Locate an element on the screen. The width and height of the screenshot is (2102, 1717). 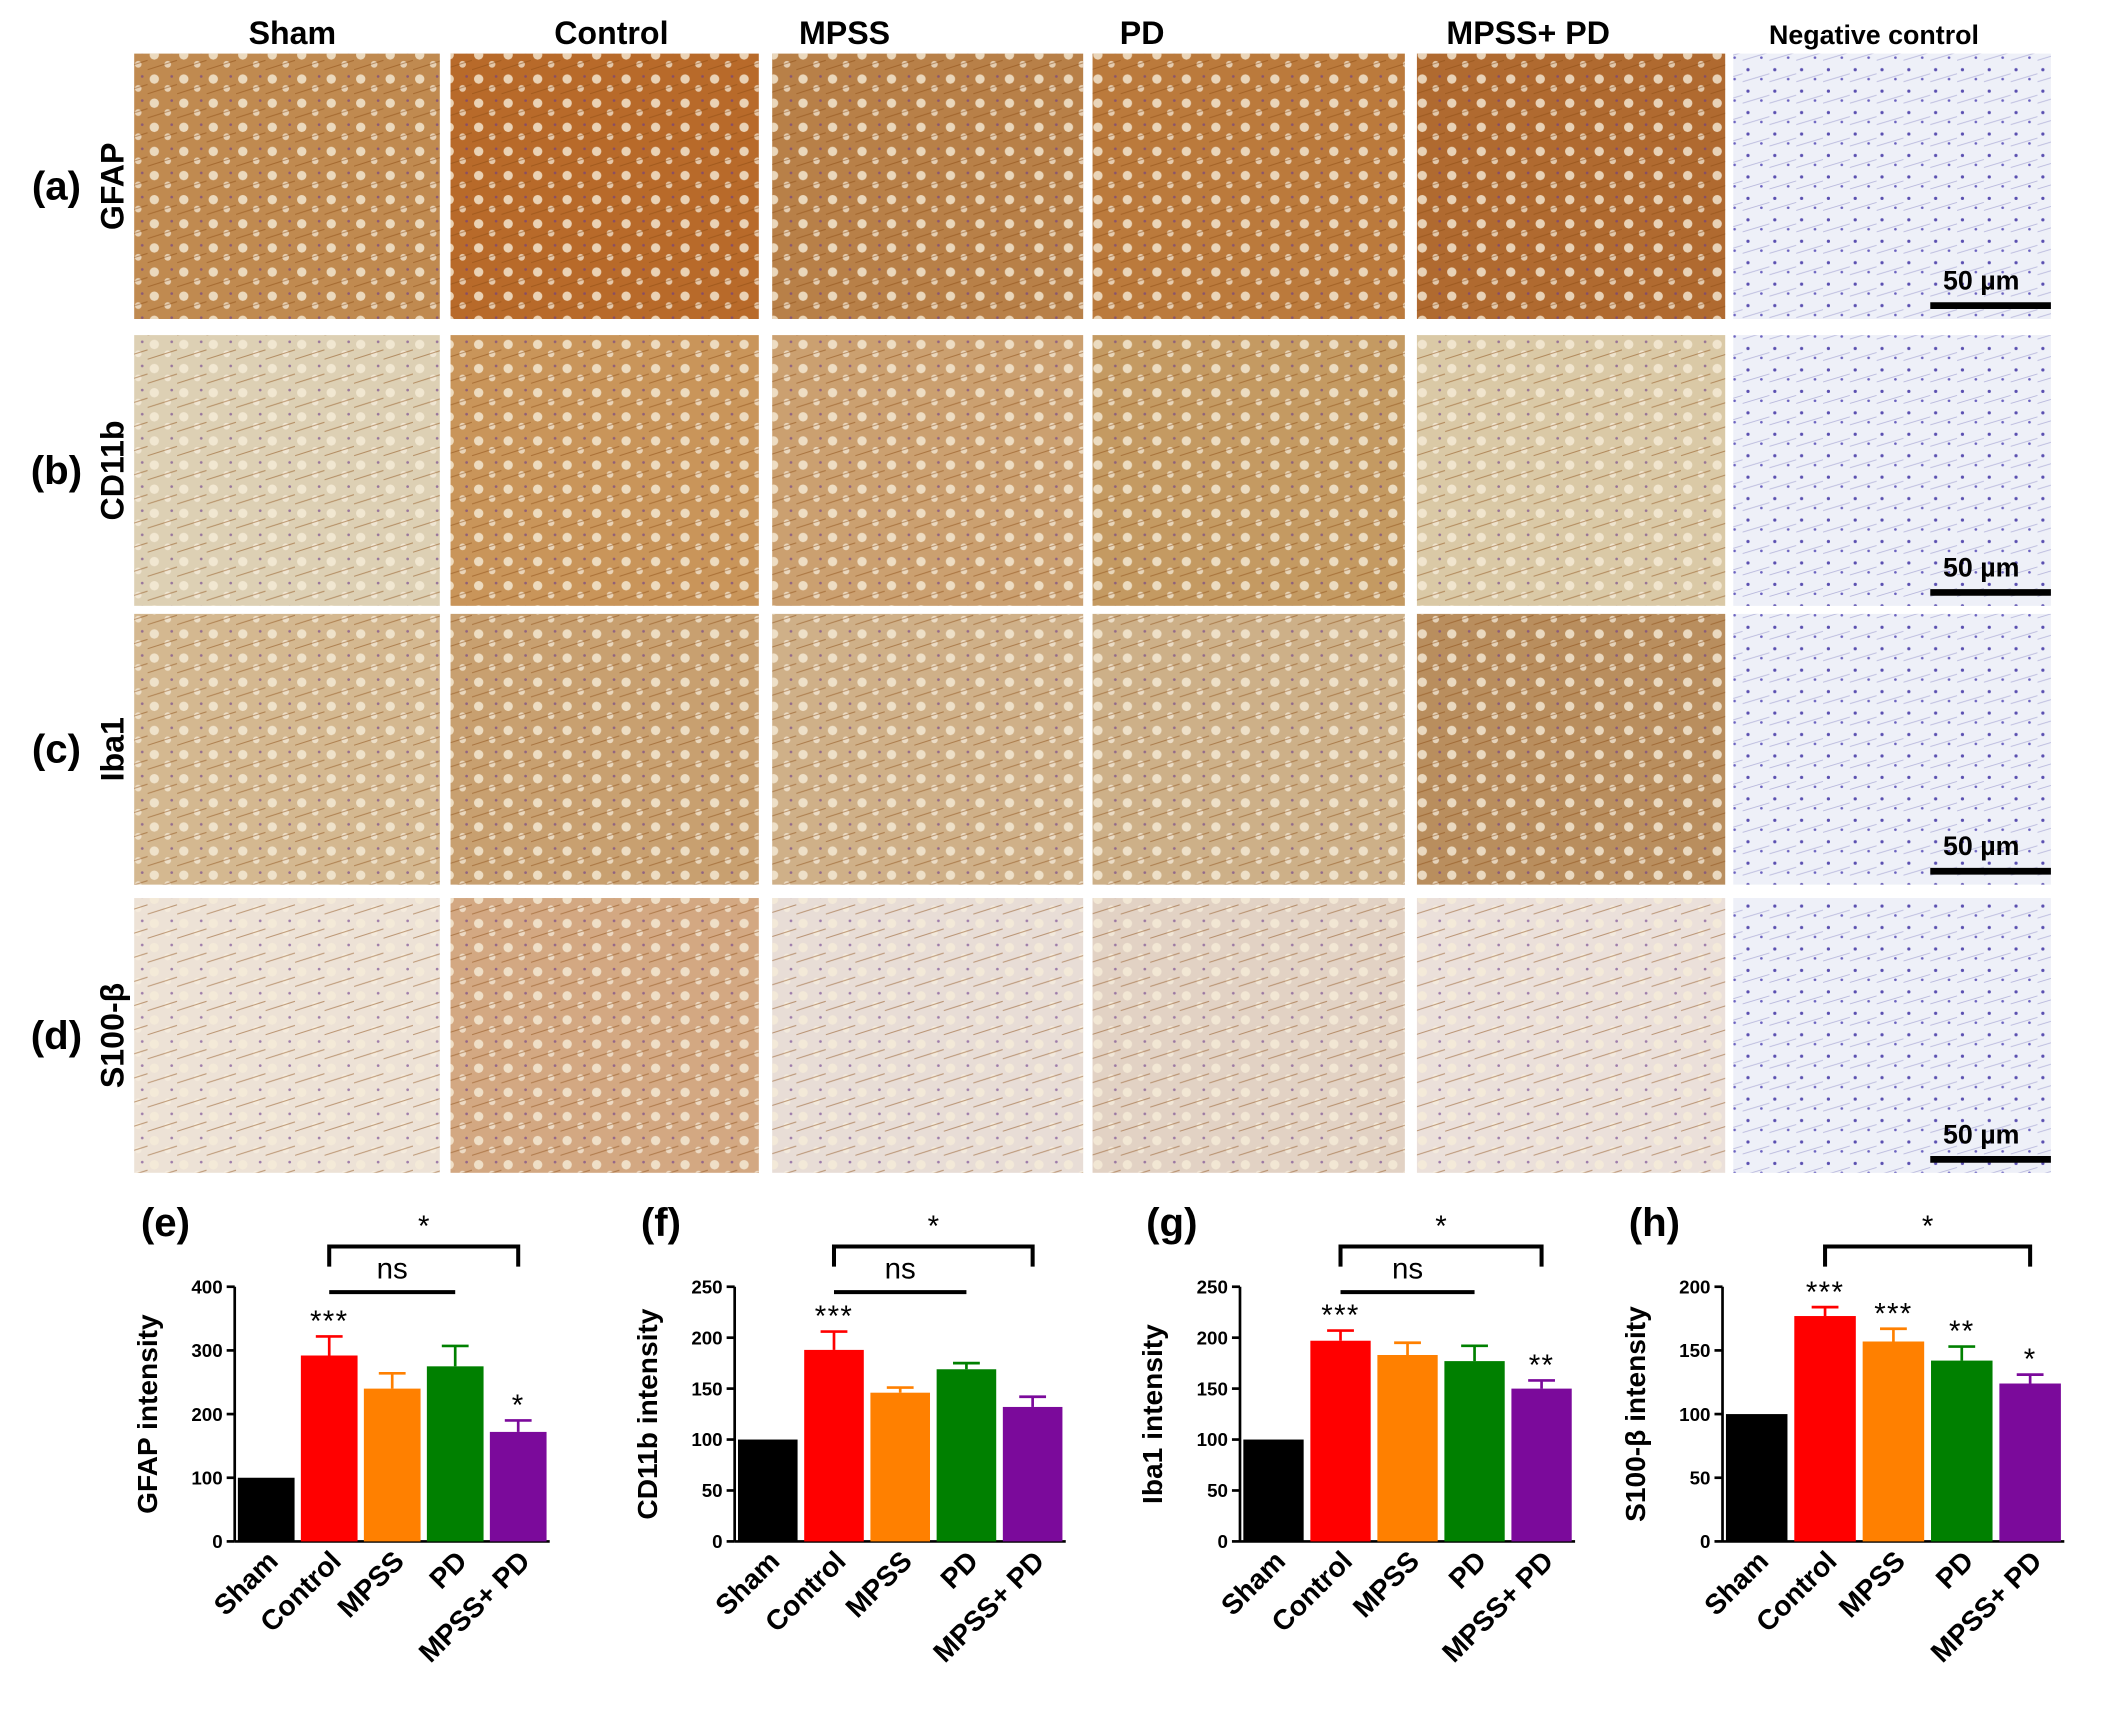
panel-label: (c) is located at coordinates (56, 749).